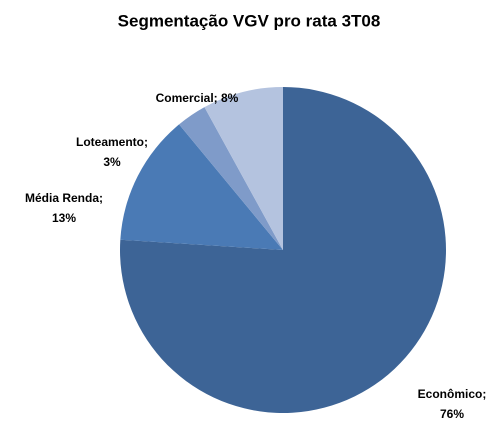 The image size is (498, 428). What do you see at coordinates (112, 162) in the screenshot?
I see `data-label: 3%` at bounding box center [112, 162].